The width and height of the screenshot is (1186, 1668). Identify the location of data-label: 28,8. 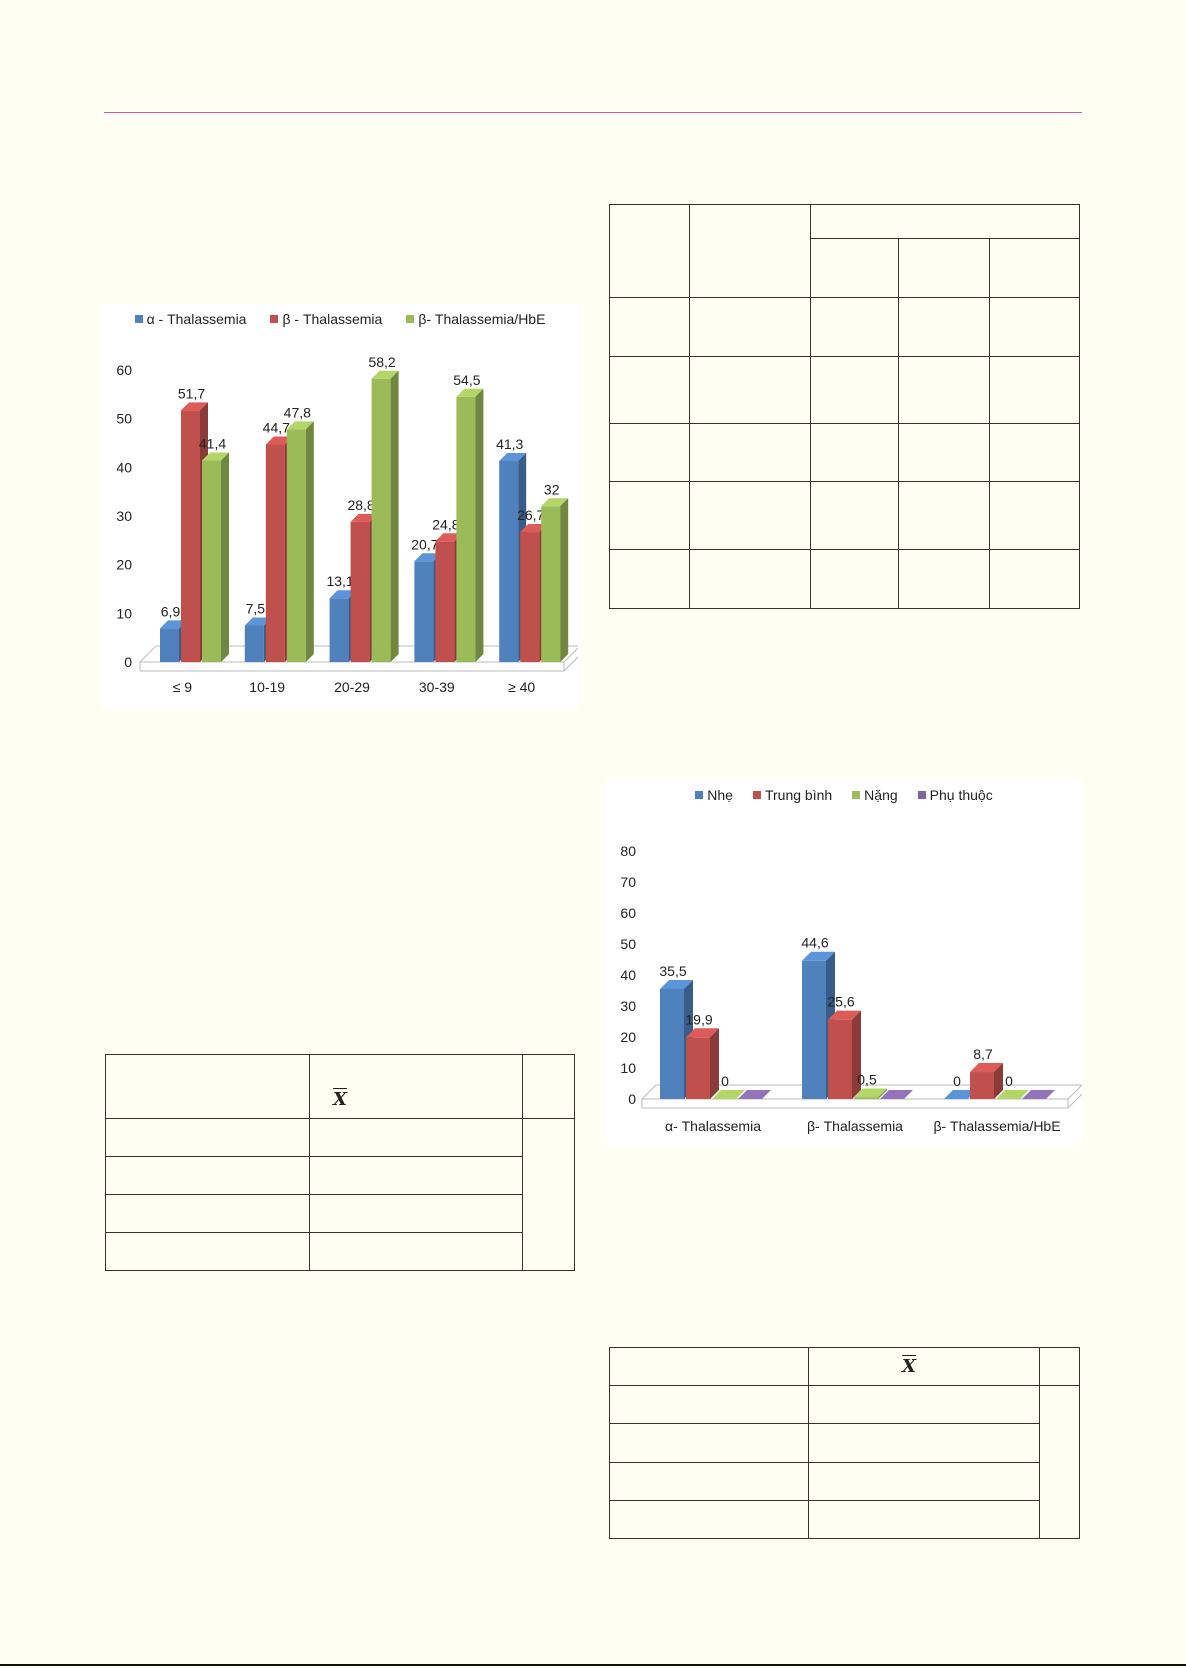
(360, 505).